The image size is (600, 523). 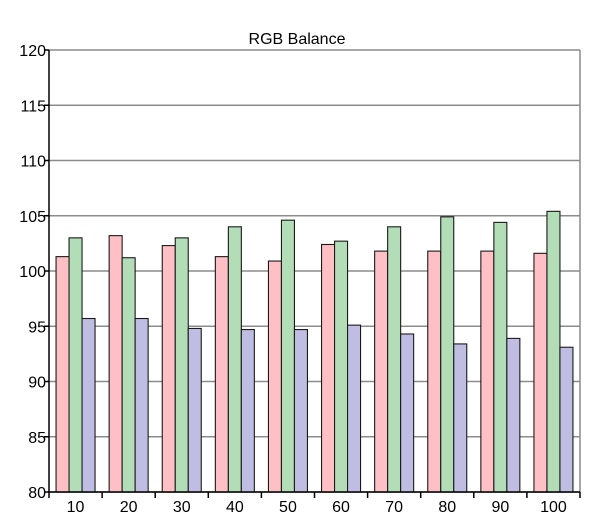 I want to click on y-tick-label-100: 100, so click(x=32, y=272).